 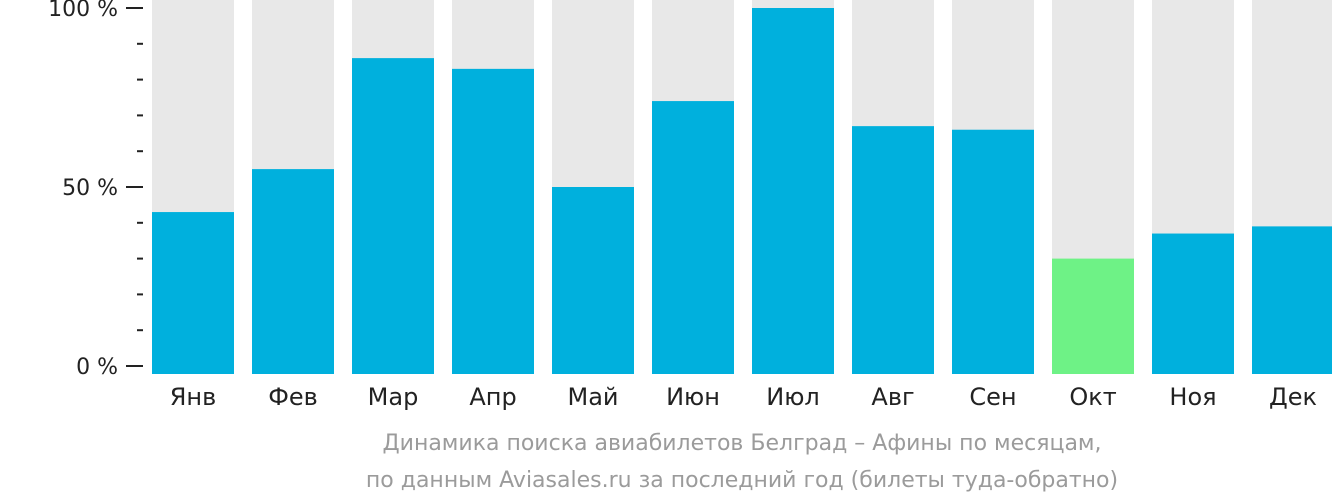 I want to click on x-tick-label-10: Окт, so click(x=1092, y=397).